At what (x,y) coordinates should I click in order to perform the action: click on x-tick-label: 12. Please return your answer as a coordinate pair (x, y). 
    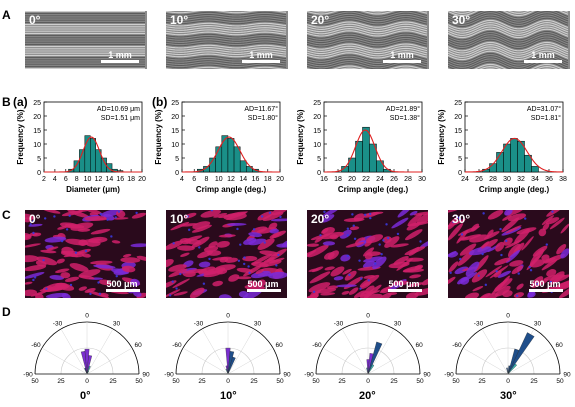
    Looking at the image, I should click on (99, 179).